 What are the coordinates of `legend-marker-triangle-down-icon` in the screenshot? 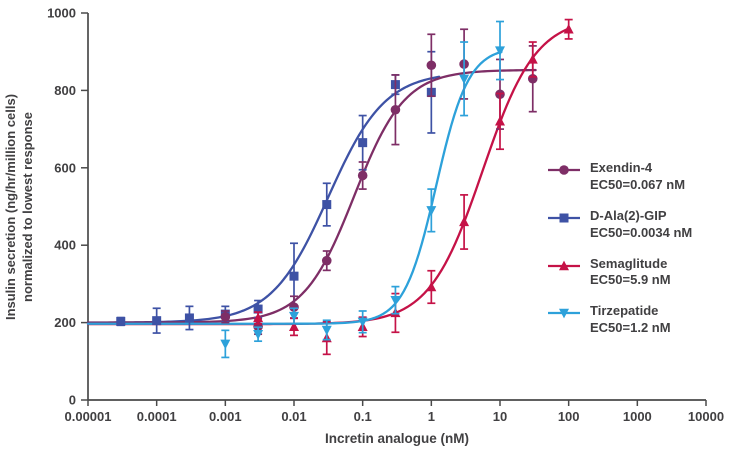 It's located at (564, 314).